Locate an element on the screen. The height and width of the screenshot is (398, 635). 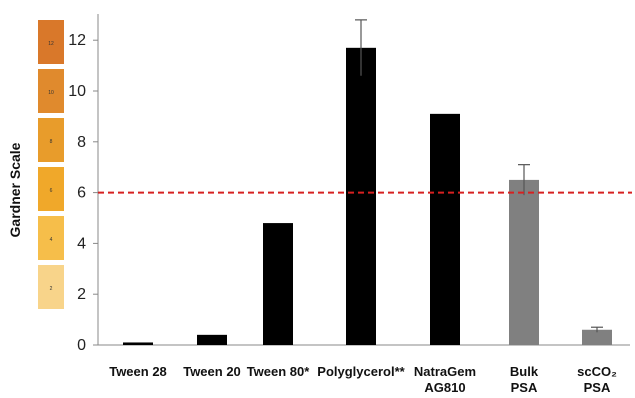
color-swatch-label: 4 is located at coordinates (51, 240).